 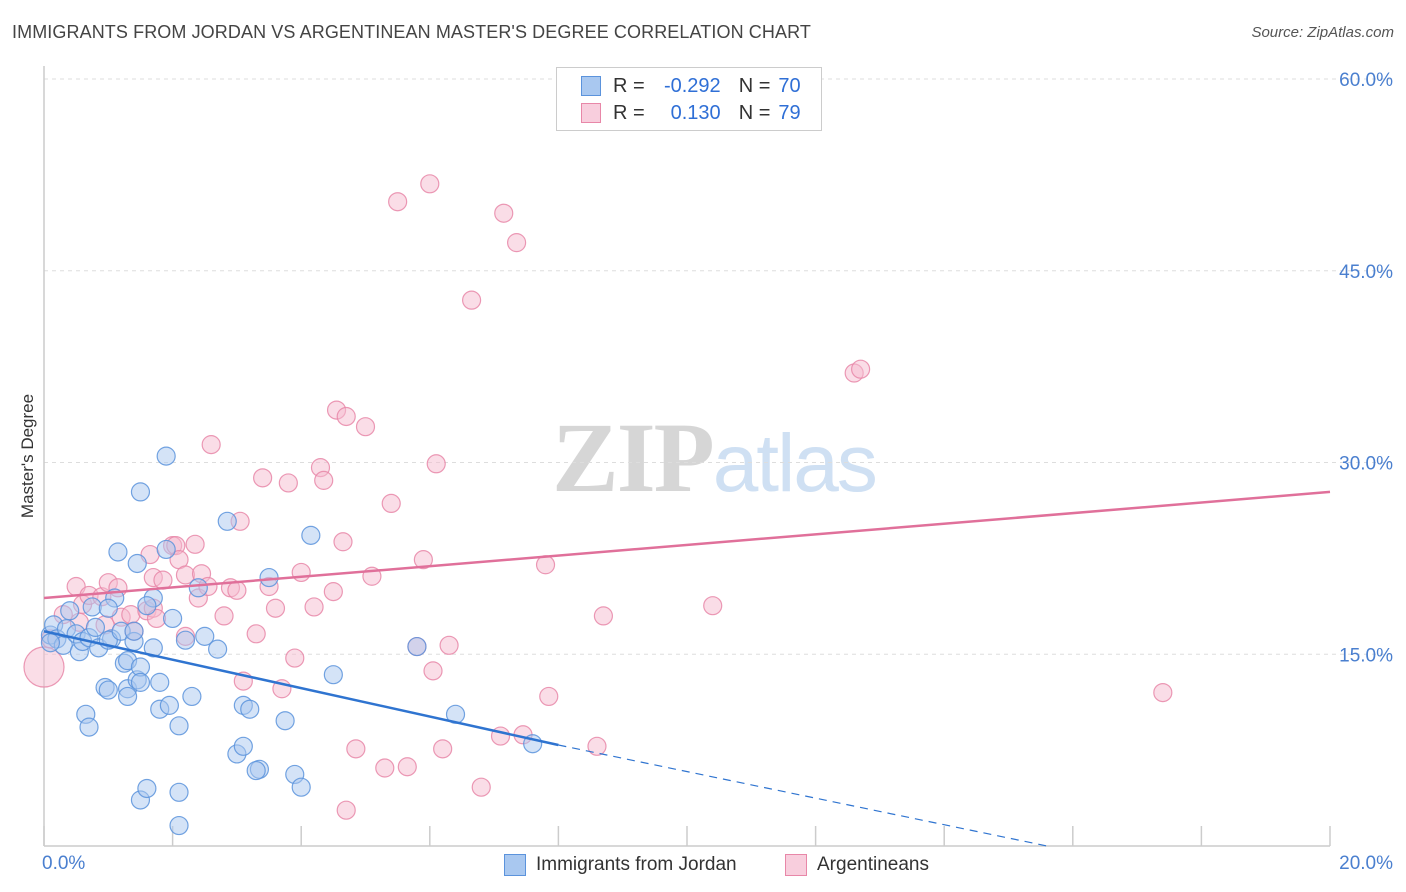 What do you see at coordinates (689, 99) in the screenshot?
I see `stats-legend: R = -0.292 N = 70 R = 0.130 N = 79` at bounding box center [689, 99].